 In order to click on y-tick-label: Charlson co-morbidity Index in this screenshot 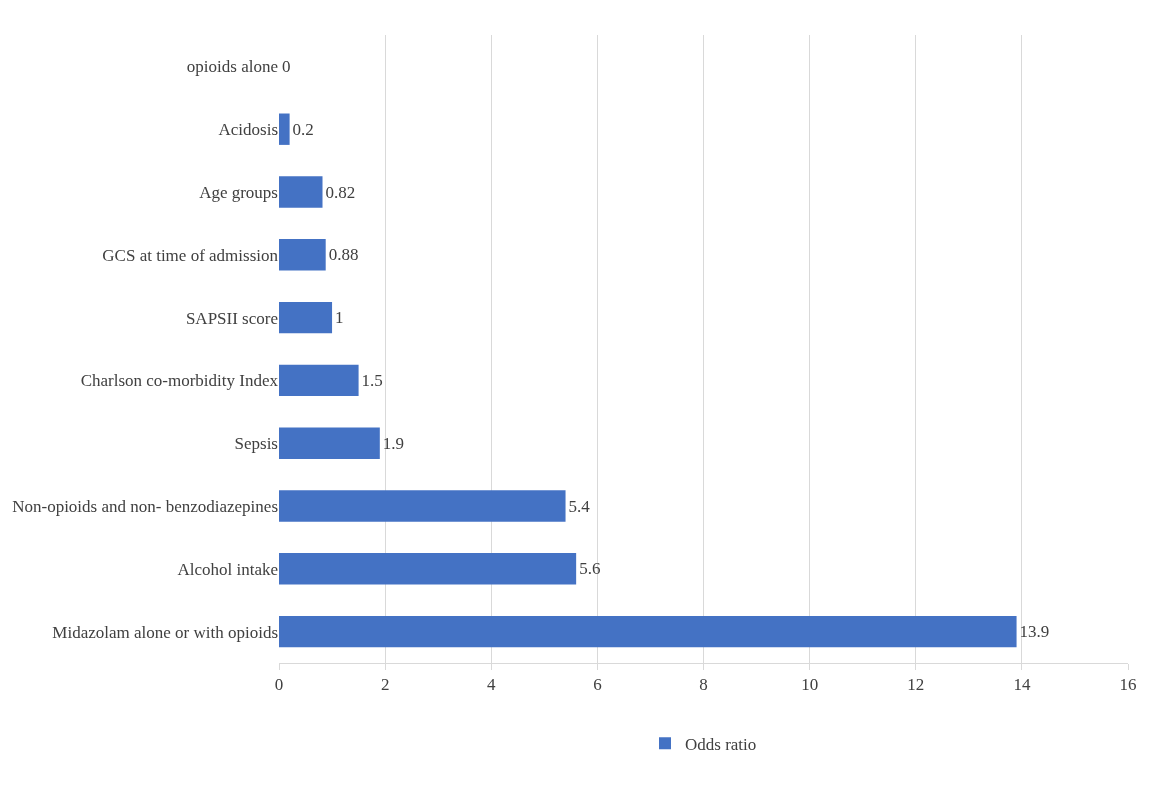, I will do `click(179, 381)`.